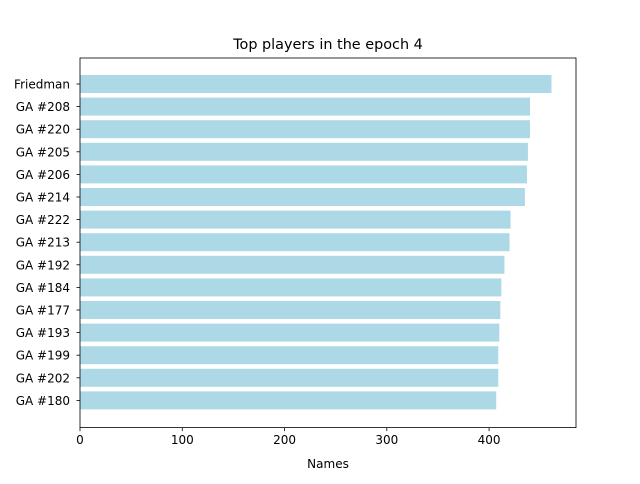 The height and width of the screenshot is (484, 640). What do you see at coordinates (327, 45) in the screenshot?
I see `chart-title: Top players in the epoch 4` at bounding box center [327, 45].